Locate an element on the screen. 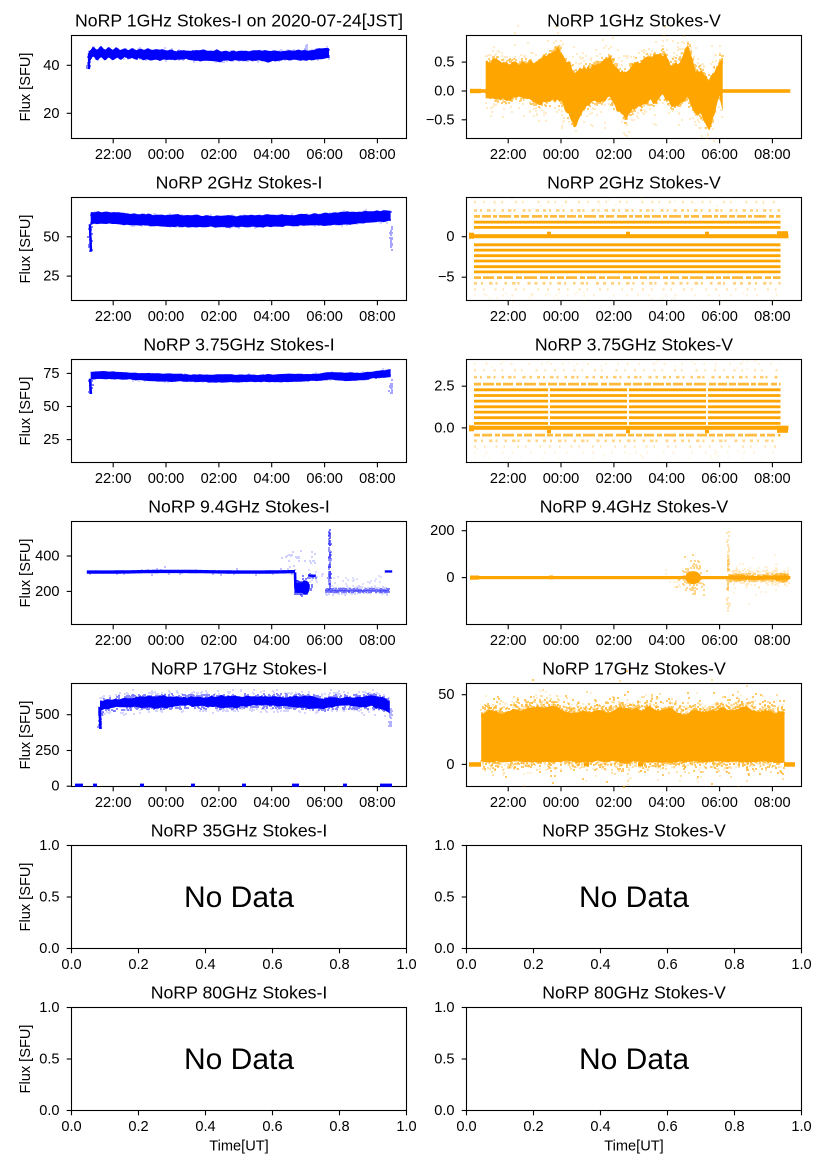 This screenshot has height=1169, width=827. svg-text: 500 is located at coordinates (47, 715).